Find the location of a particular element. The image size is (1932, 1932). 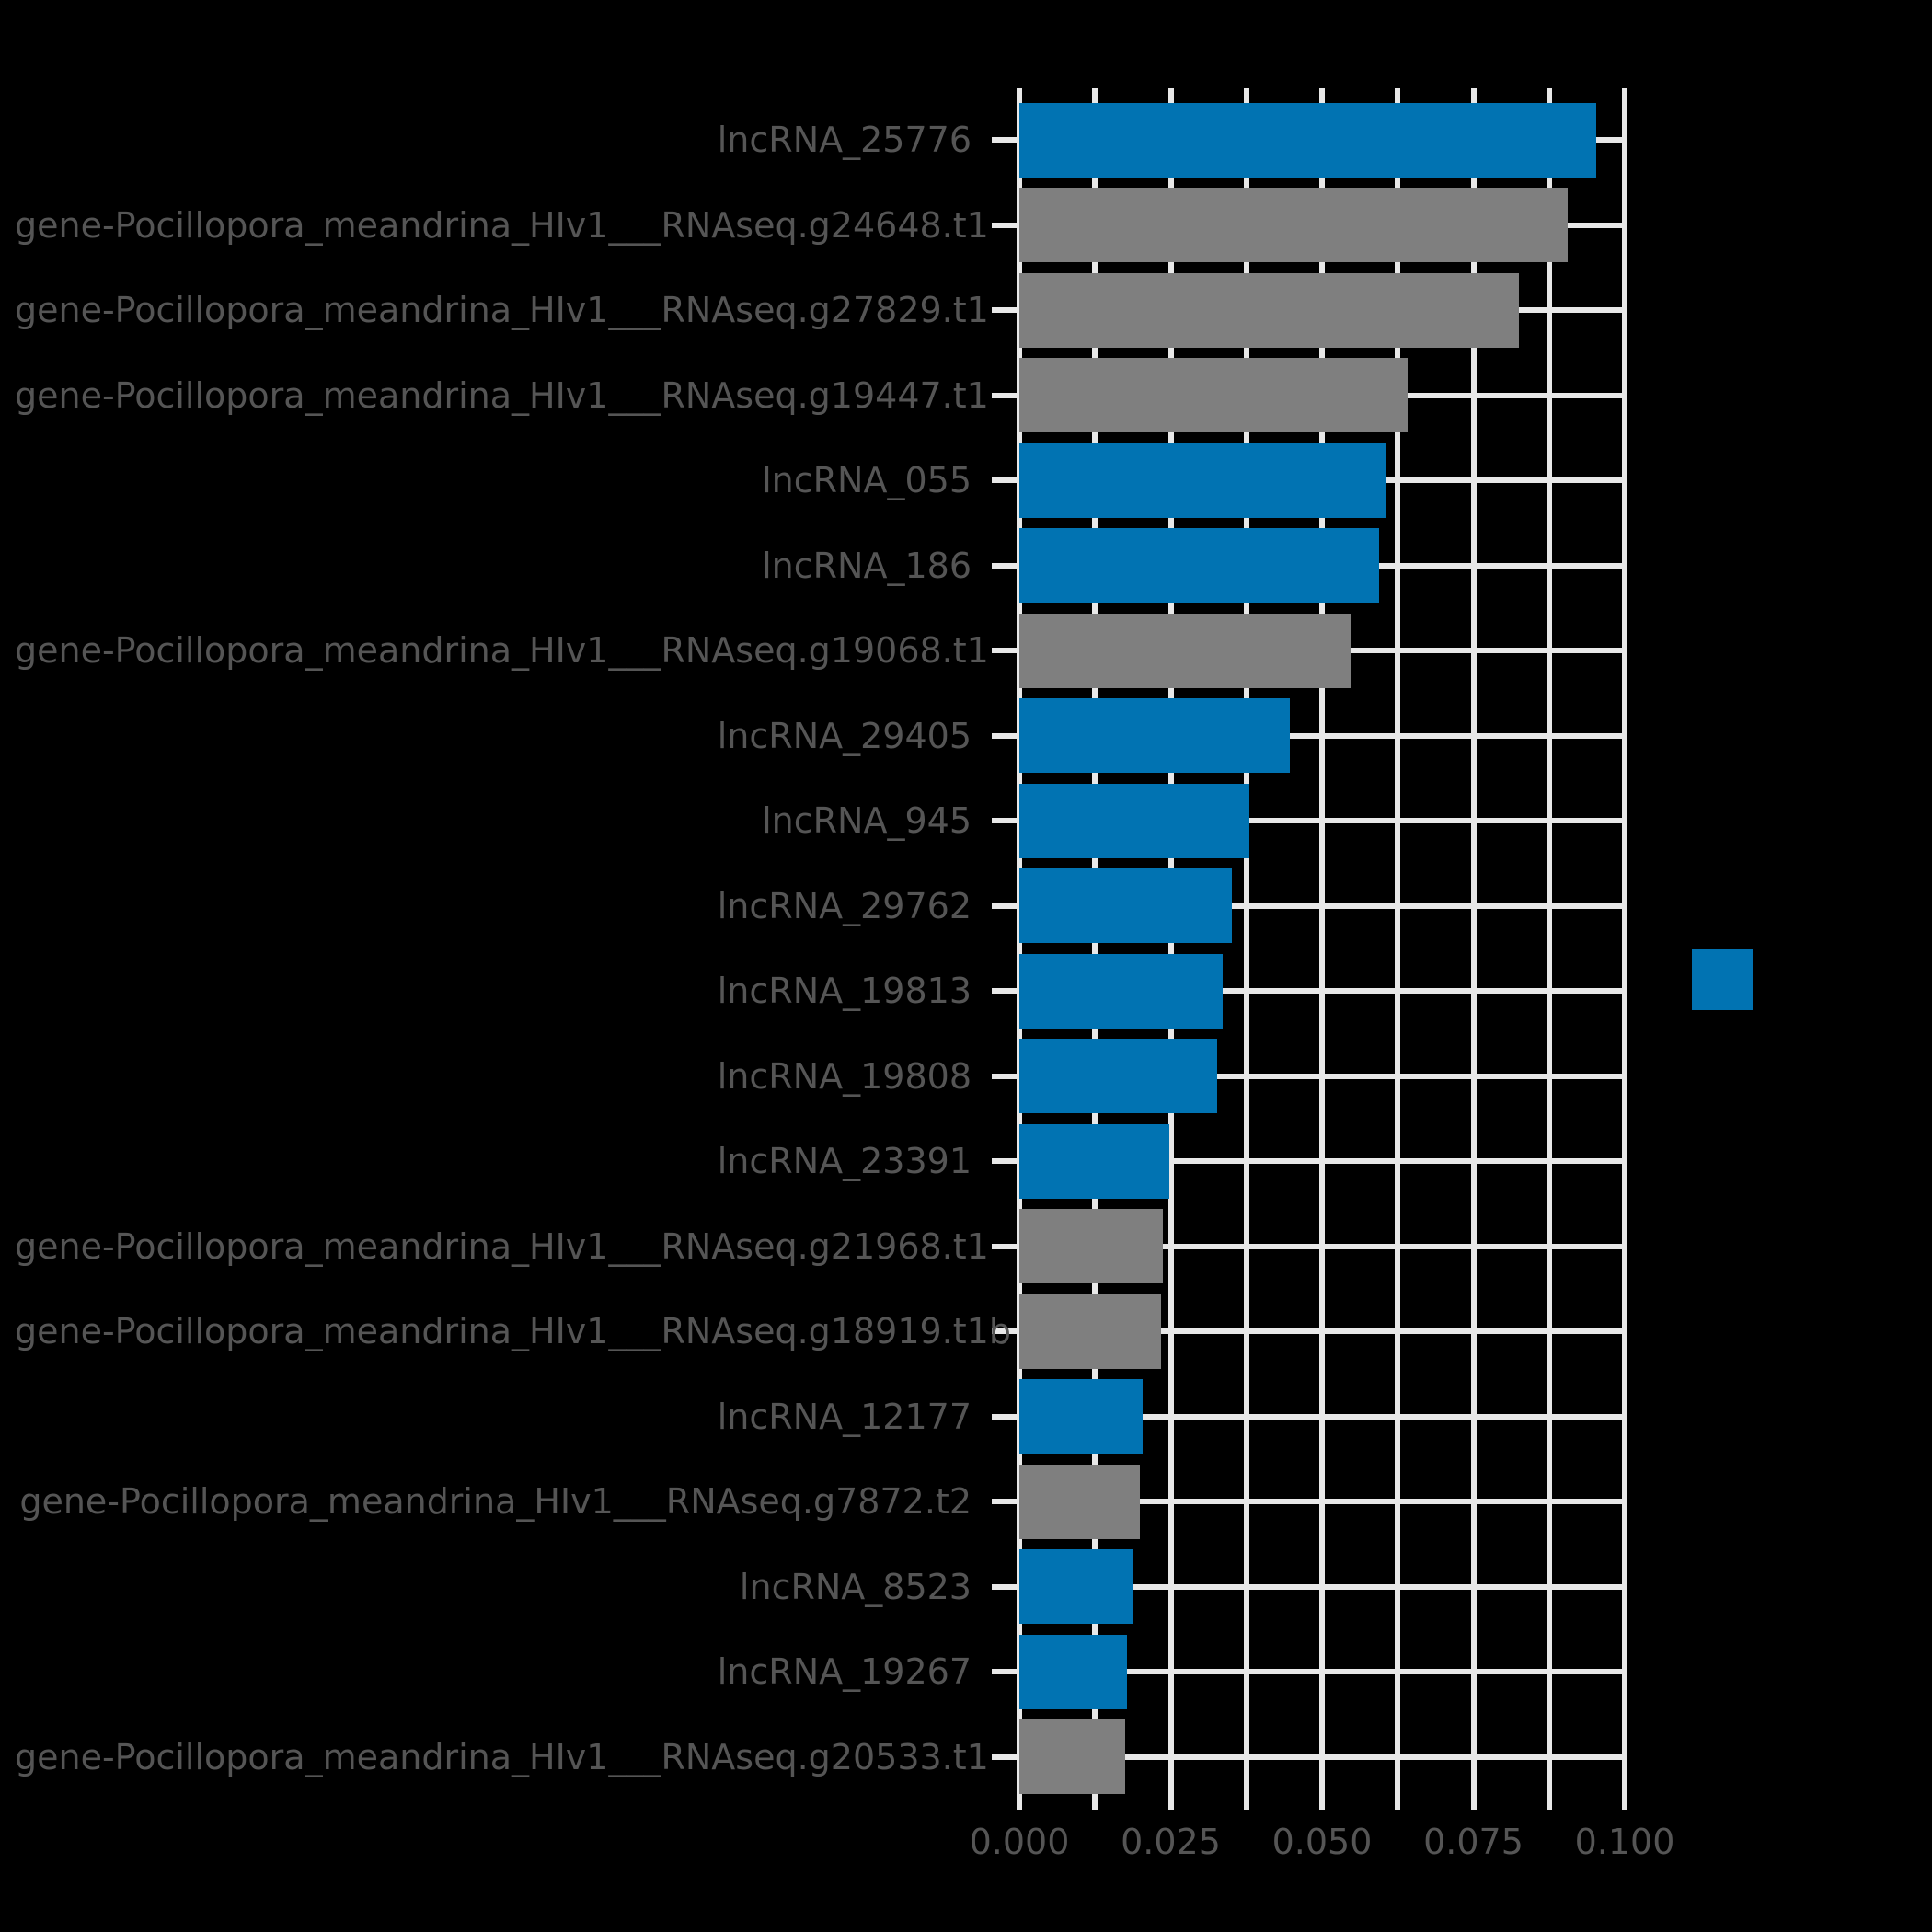

legend-swatch is located at coordinates (1722, 979).